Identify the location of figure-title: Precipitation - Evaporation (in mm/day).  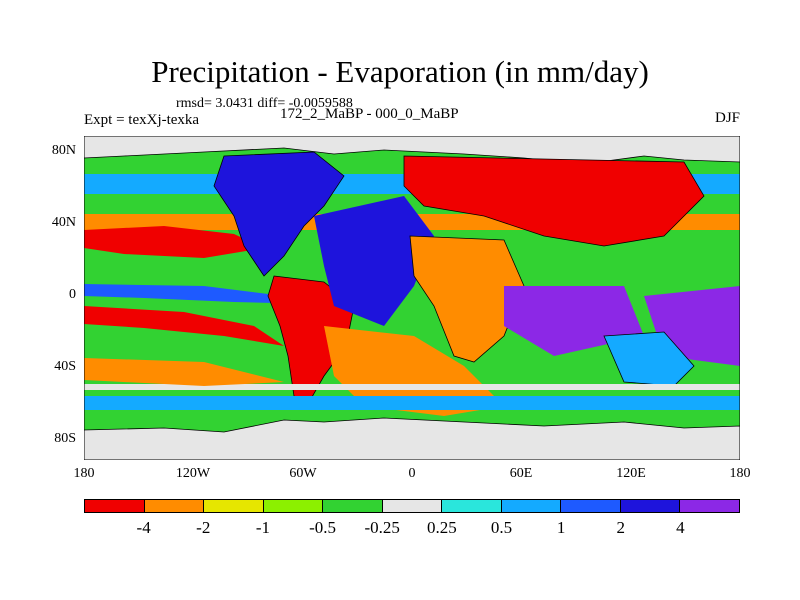
(400, 71).